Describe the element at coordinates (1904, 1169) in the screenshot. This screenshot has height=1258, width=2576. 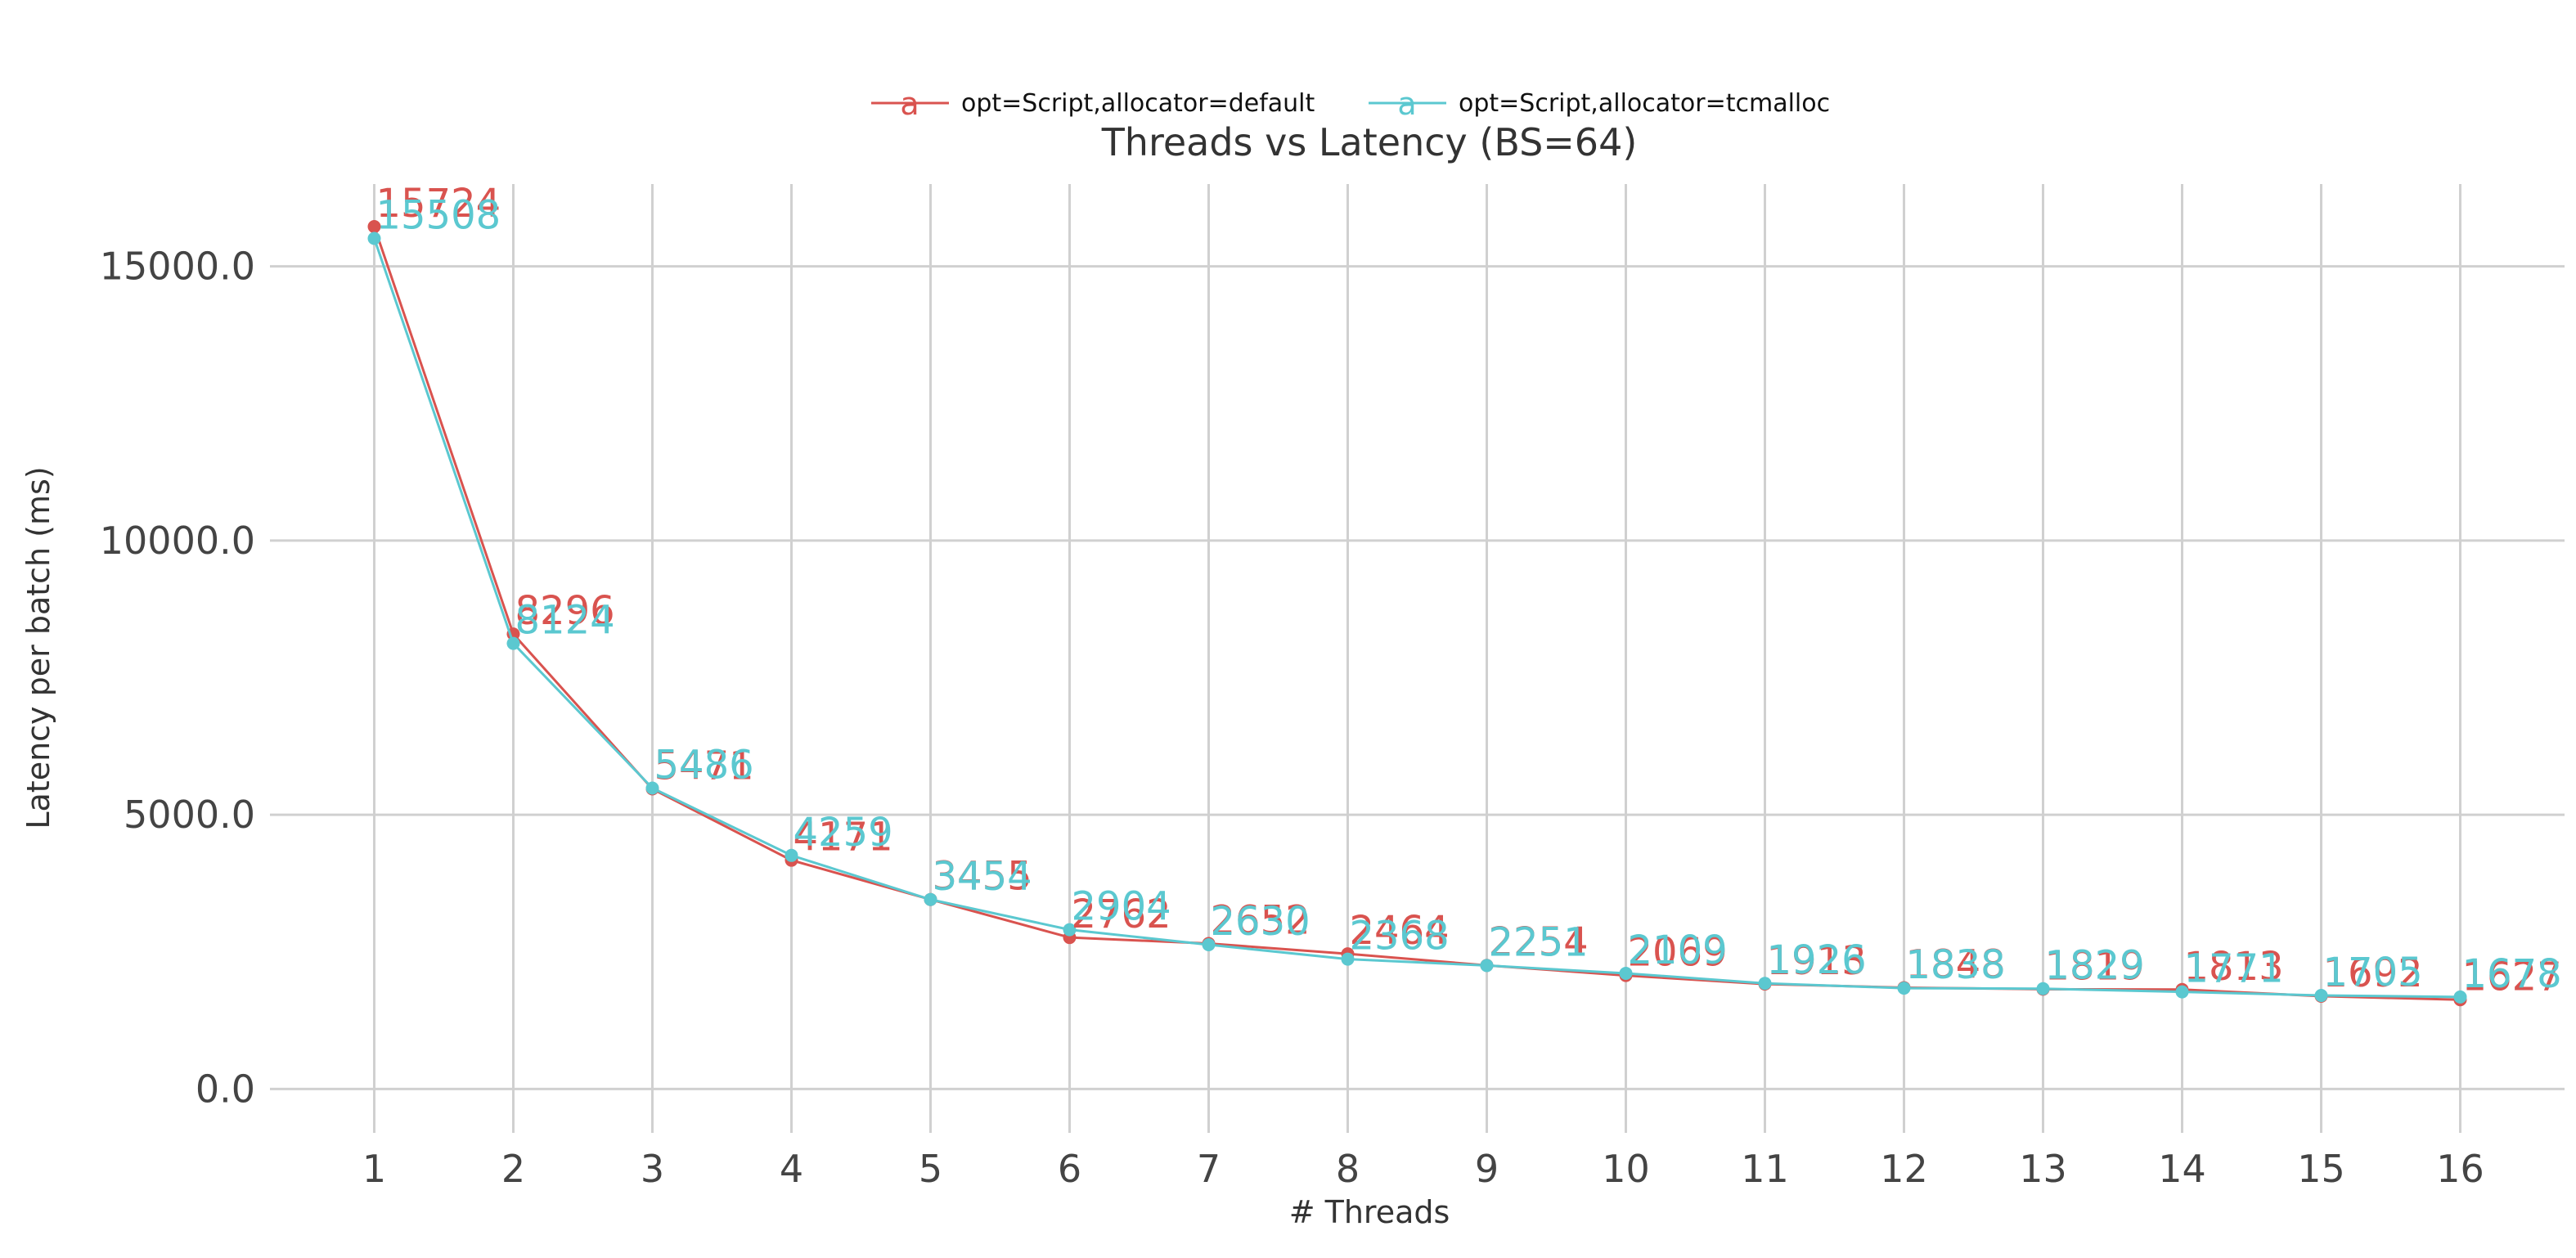
I see `x-tick-label: 12` at that location.